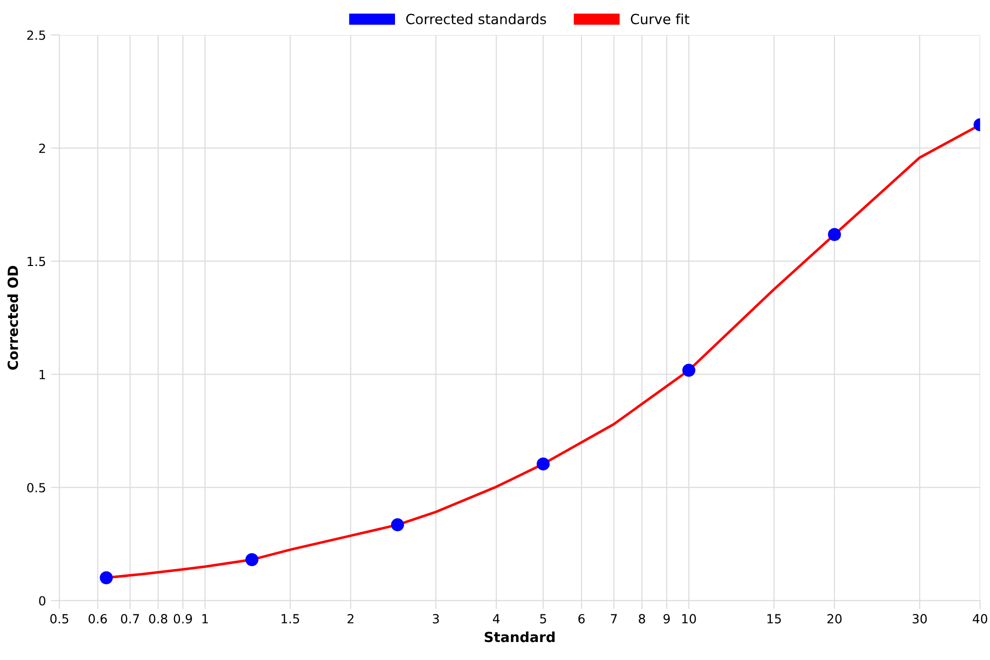 The height and width of the screenshot is (660, 990). Describe the element at coordinates (642, 619) in the screenshot. I see `x-tick-label: 8` at that location.